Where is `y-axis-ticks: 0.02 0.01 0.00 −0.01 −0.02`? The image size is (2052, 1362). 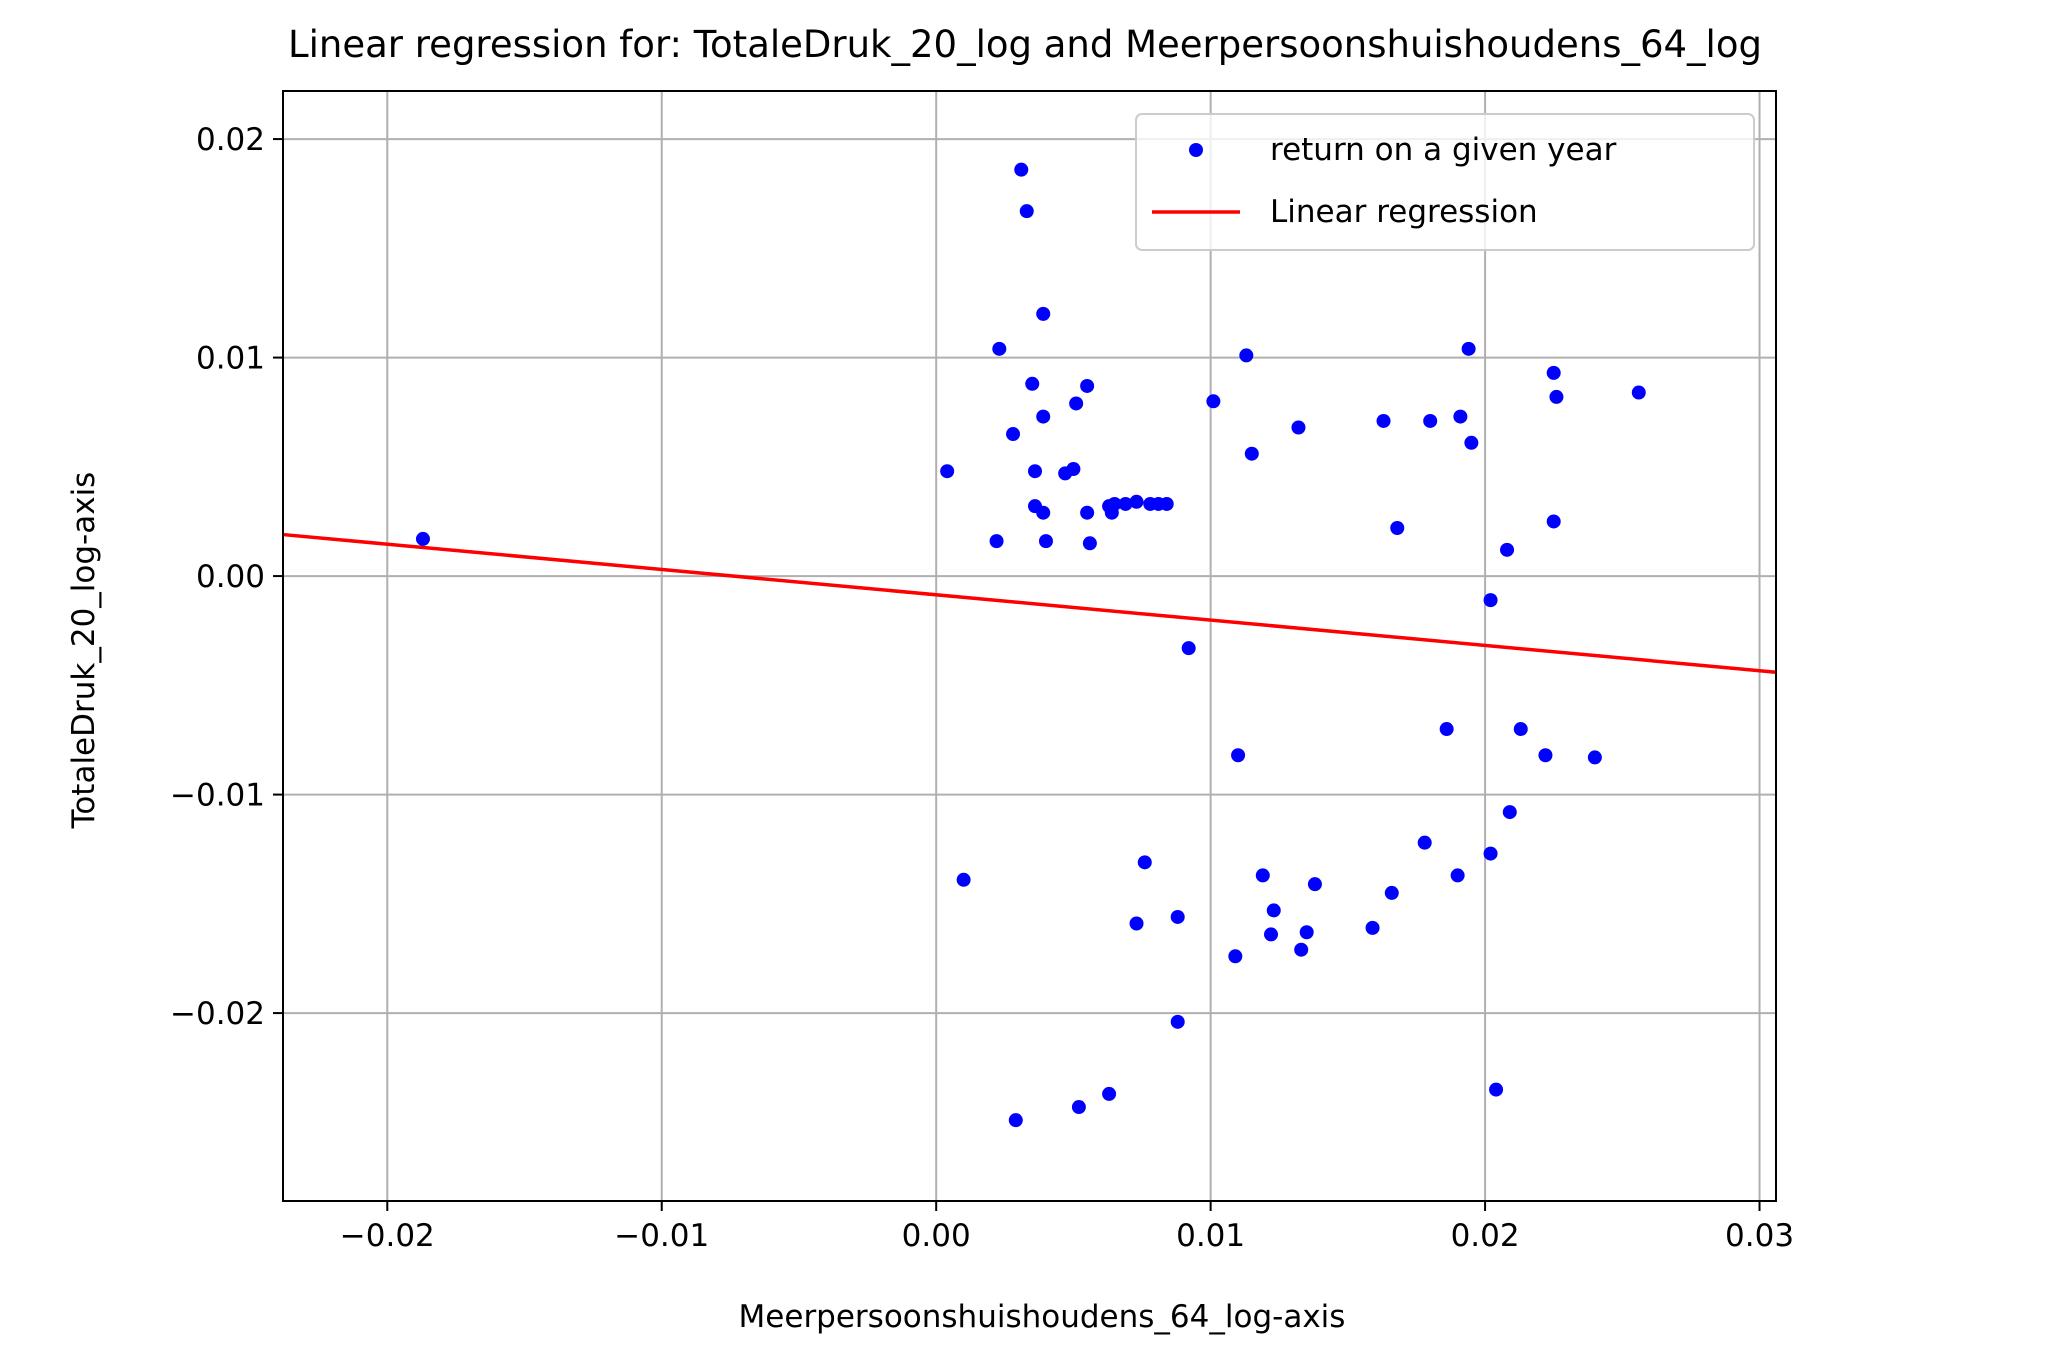 y-axis-ticks: 0.02 0.01 0.00 −0.01 −0.02 is located at coordinates (226, 577).